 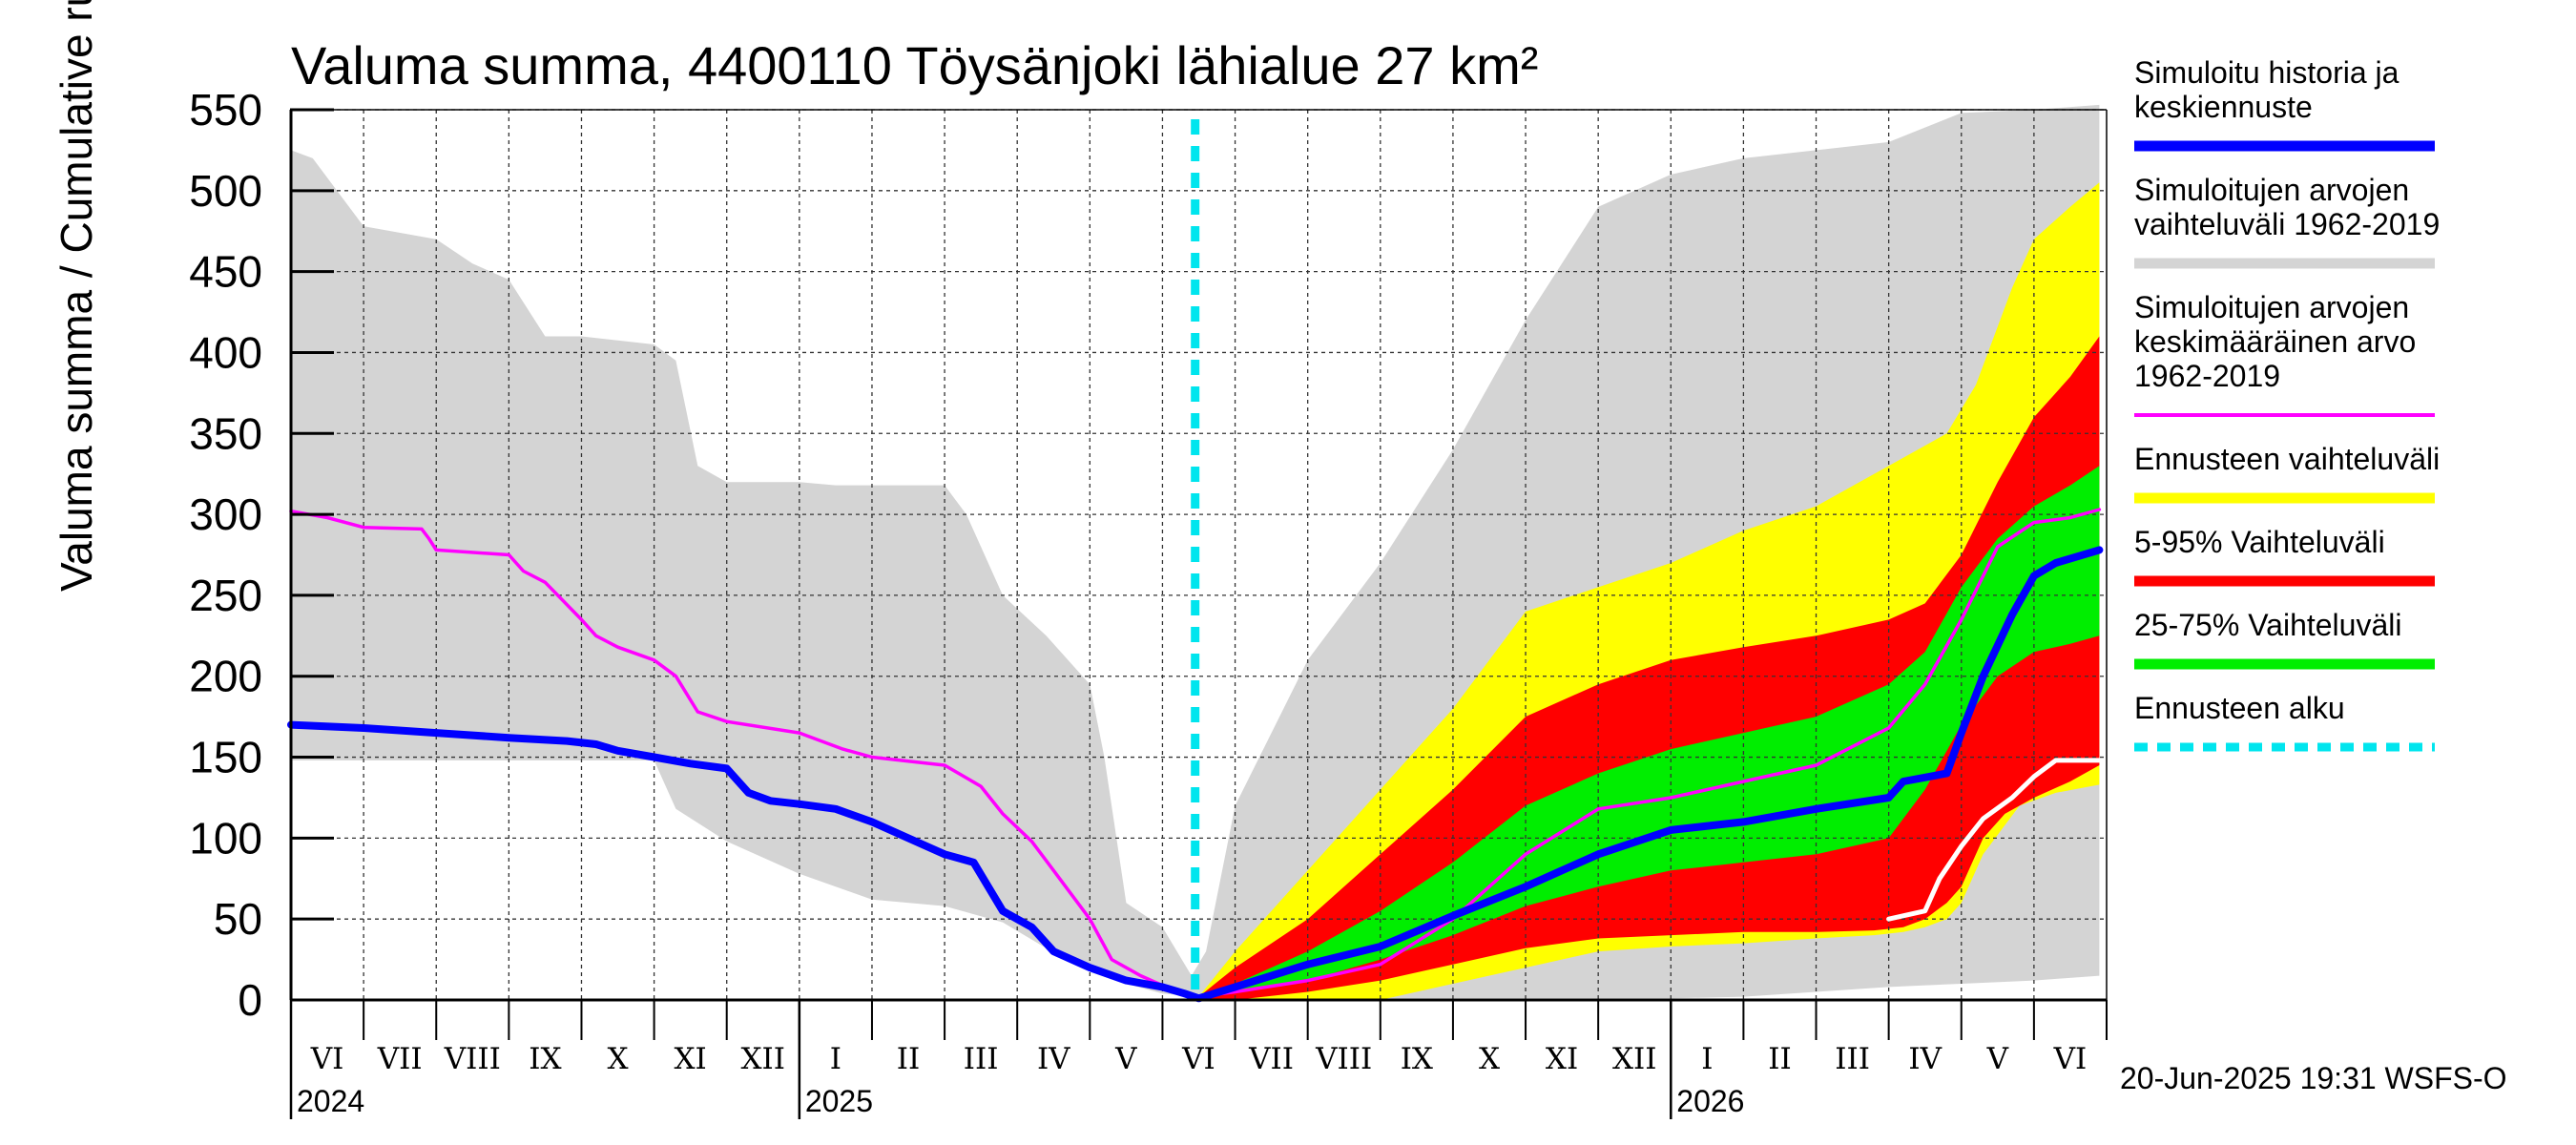 I want to click on y-tick-label: 100, so click(x=225, y=838).